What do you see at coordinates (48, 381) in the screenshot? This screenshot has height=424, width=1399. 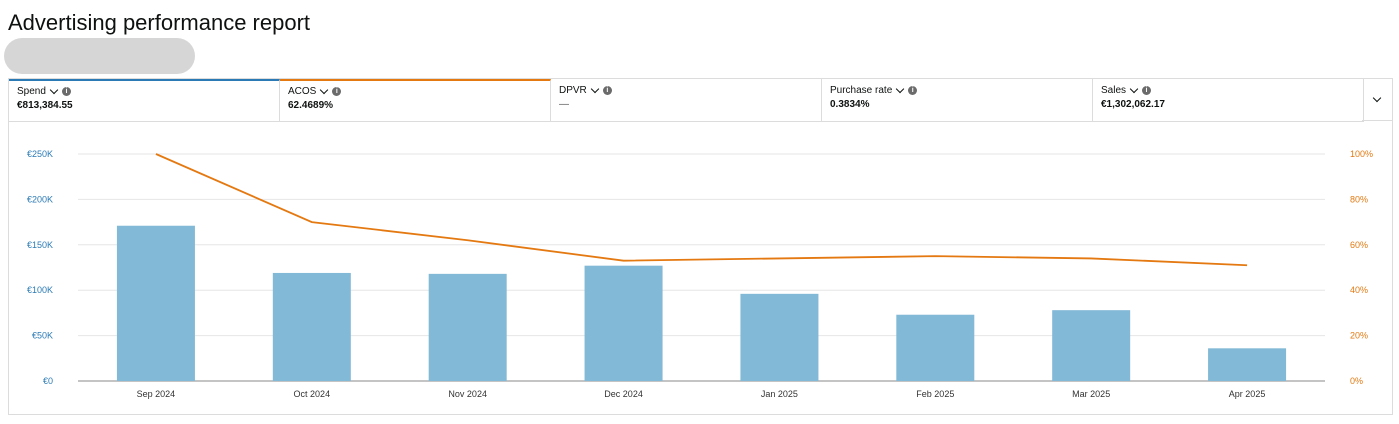 I see `y-left-tick-label: €0` at bounding box center [48, 381].